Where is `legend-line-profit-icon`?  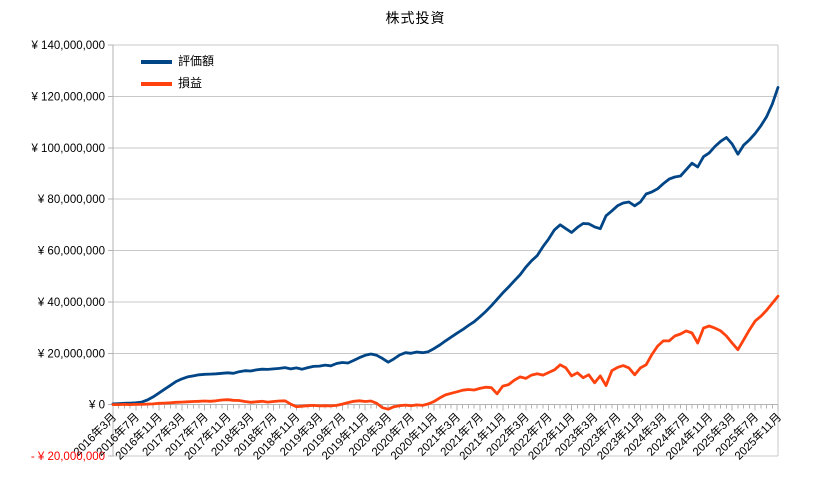
legend-line-profit-icon is located at coordinates (156, 83).